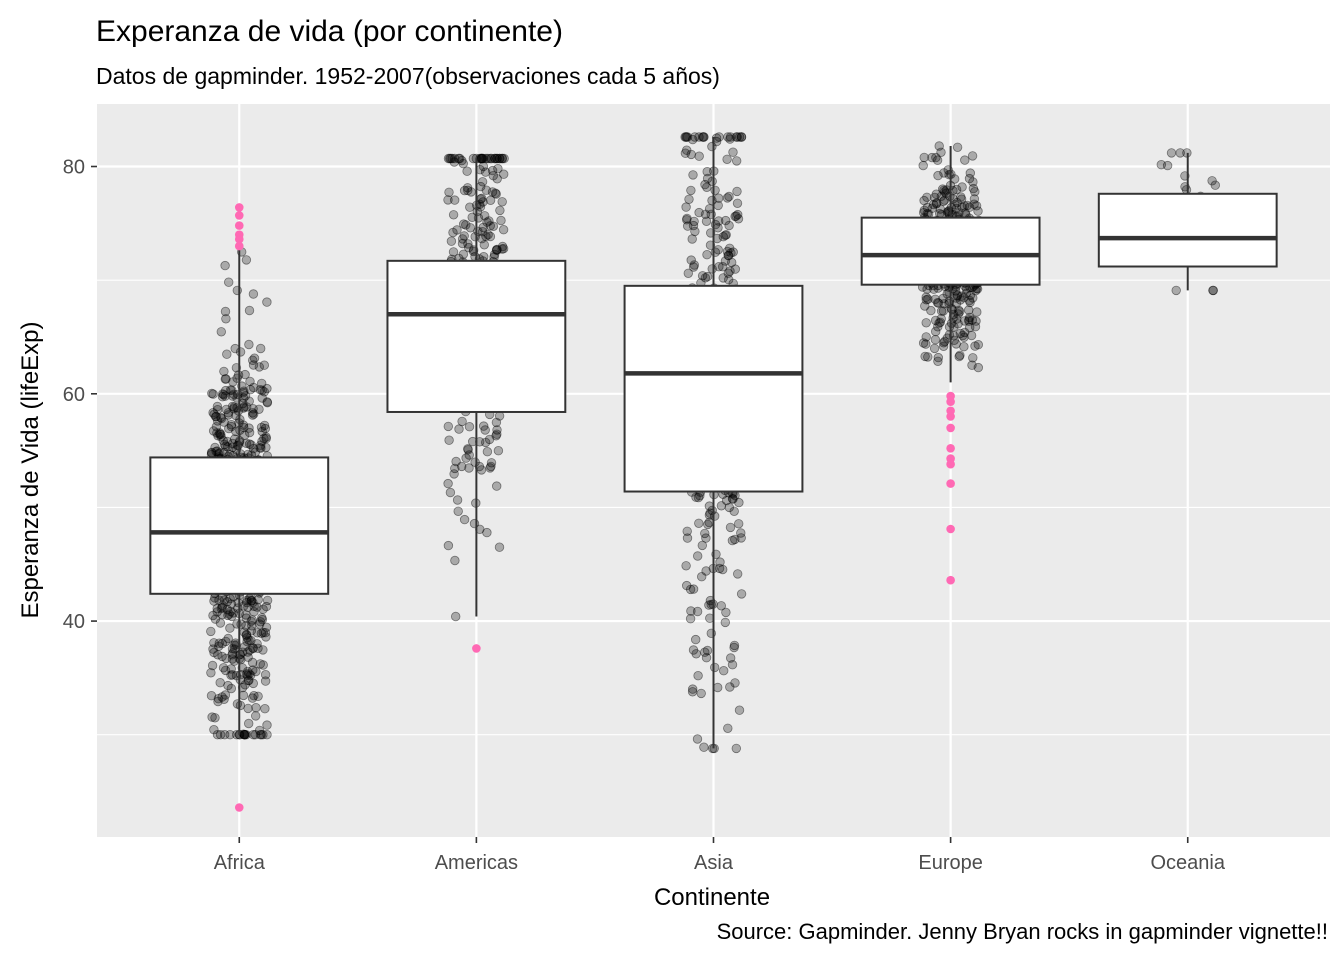  Describe the element at coordinates (476, 336) in the screenshot. I see `box-americas` at that location.